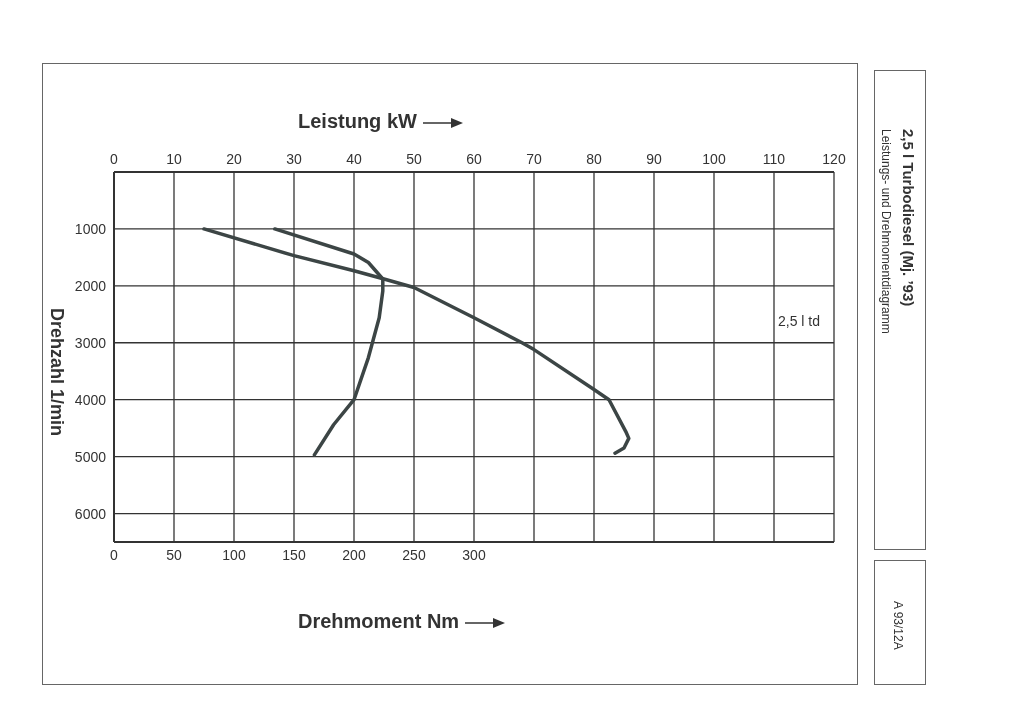 The image size is (1024, 703). I want to click on x2-tick-label: 30, so click(294, 159).